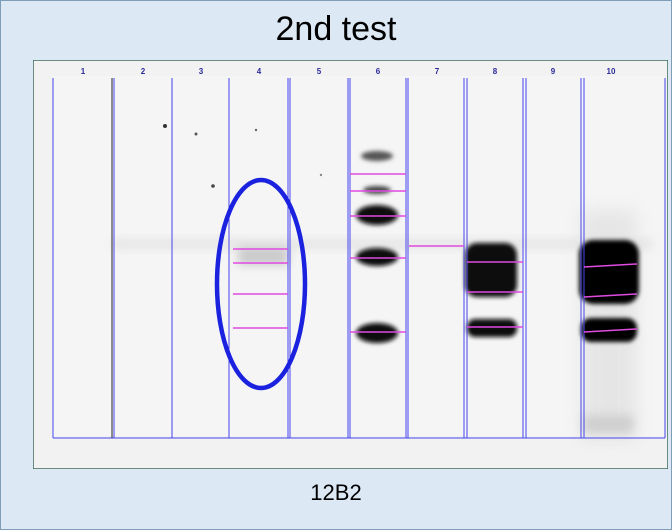 The height and width of the screenshot is (530, 672). Describe the element at coordinates (611, 71) in the screenshot. I see `lane-number-10: 10` at that location.